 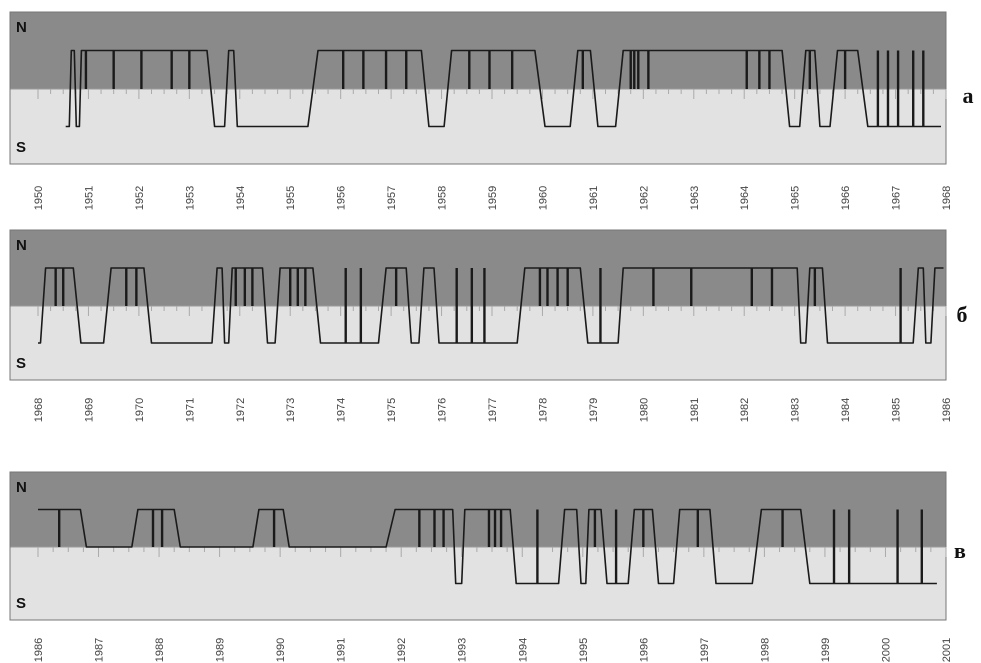 I want to click on x-tick-label: 1973, so click(x=291, y=410).